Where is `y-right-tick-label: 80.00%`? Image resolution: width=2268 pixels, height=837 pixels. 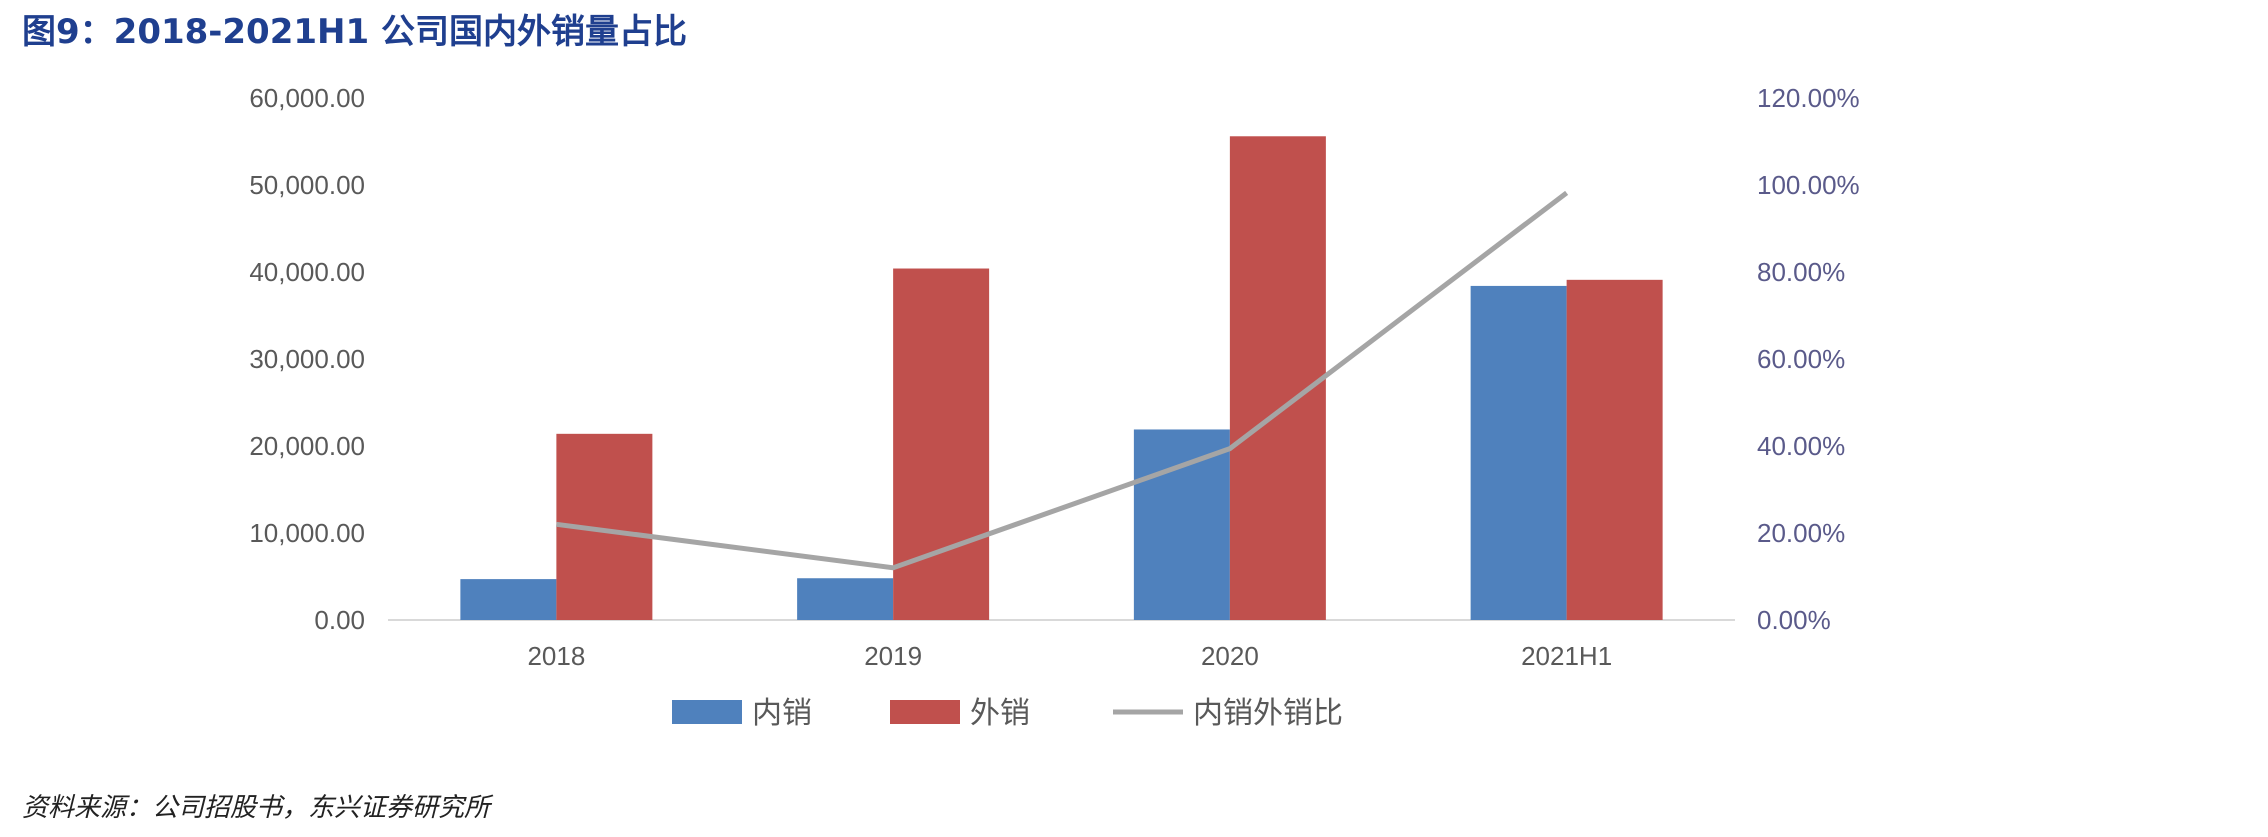 y-right-tick-label: 80.00% is located at coordinates (1801, 272).